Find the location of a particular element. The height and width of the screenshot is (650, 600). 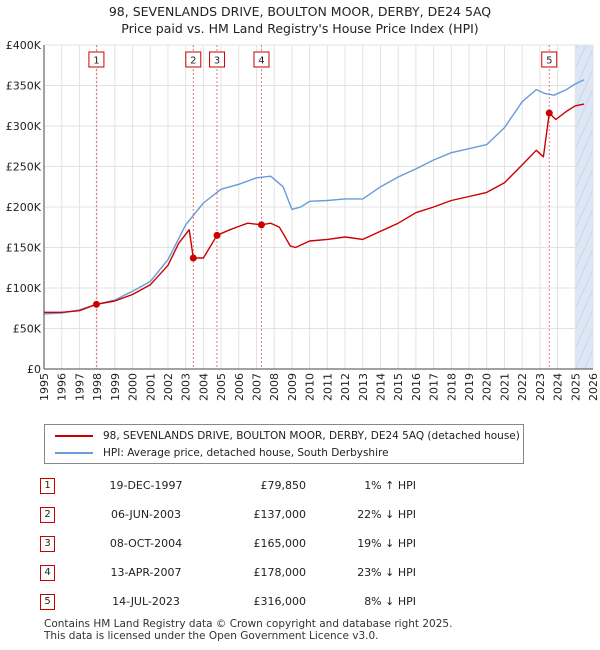

x-tick-label: 1997 is located at coordinates (79, 387).